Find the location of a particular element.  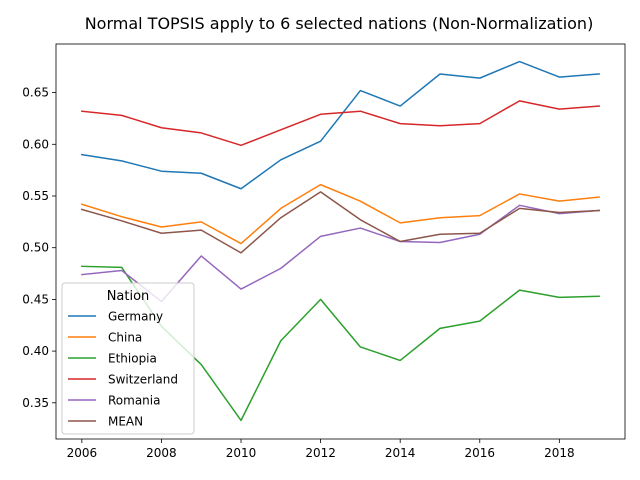

x-tick-label: 2008 is located at coordinates (161, 453).